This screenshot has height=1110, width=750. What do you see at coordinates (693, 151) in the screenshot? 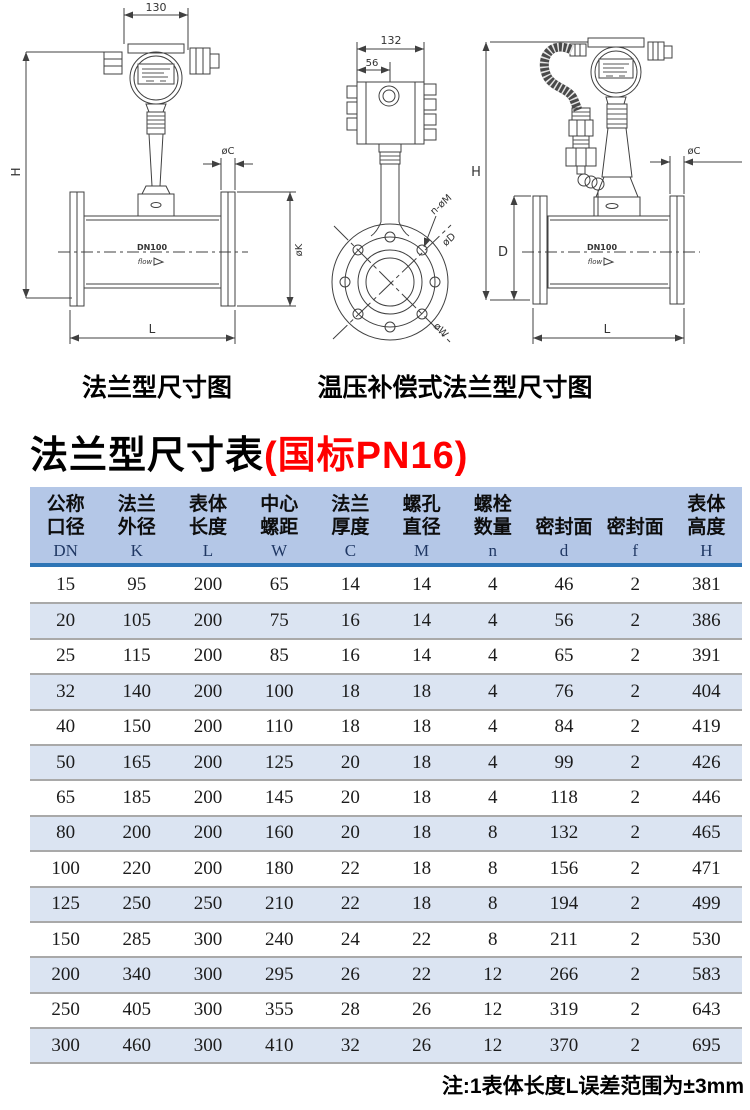
I see `dim-label-oc3: øC` at bounding box center [693, 151].